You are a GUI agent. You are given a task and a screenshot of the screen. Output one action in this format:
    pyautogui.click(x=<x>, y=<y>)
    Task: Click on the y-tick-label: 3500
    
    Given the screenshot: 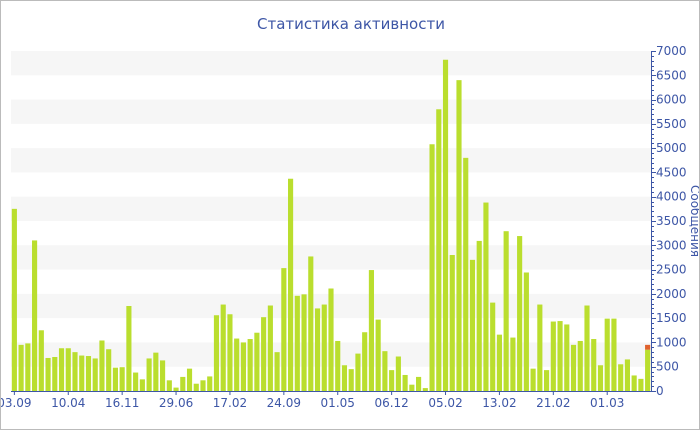 What is the action you would take?
    pyautogui.click(x=671, y=221)
    